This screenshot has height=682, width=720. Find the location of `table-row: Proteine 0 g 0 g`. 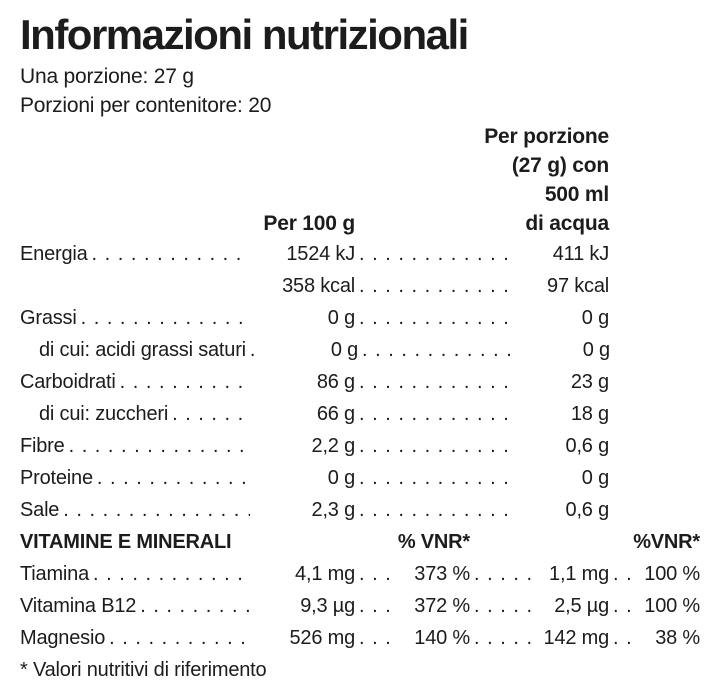

table-row: Proteine 0 g 0 g is located at coordinates (370, 478).